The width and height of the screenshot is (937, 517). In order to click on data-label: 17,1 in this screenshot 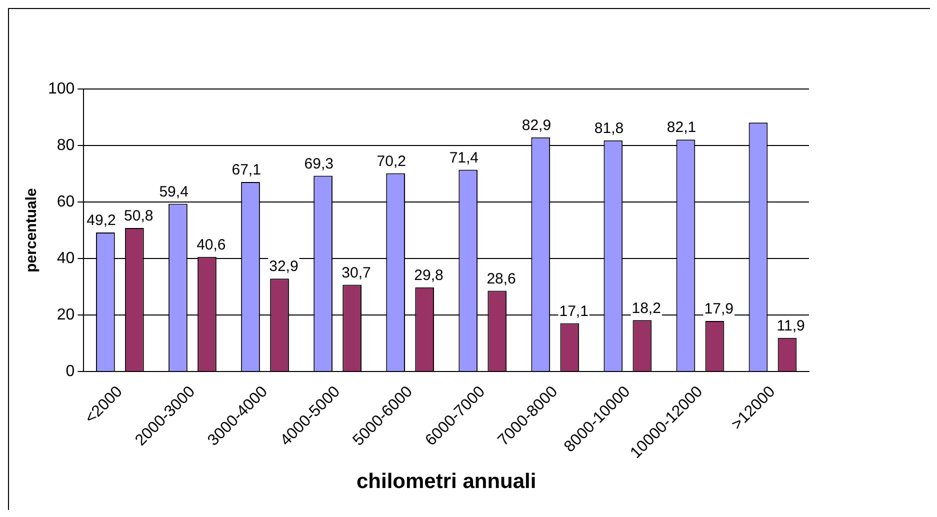, I will do `click(573, 311)`.